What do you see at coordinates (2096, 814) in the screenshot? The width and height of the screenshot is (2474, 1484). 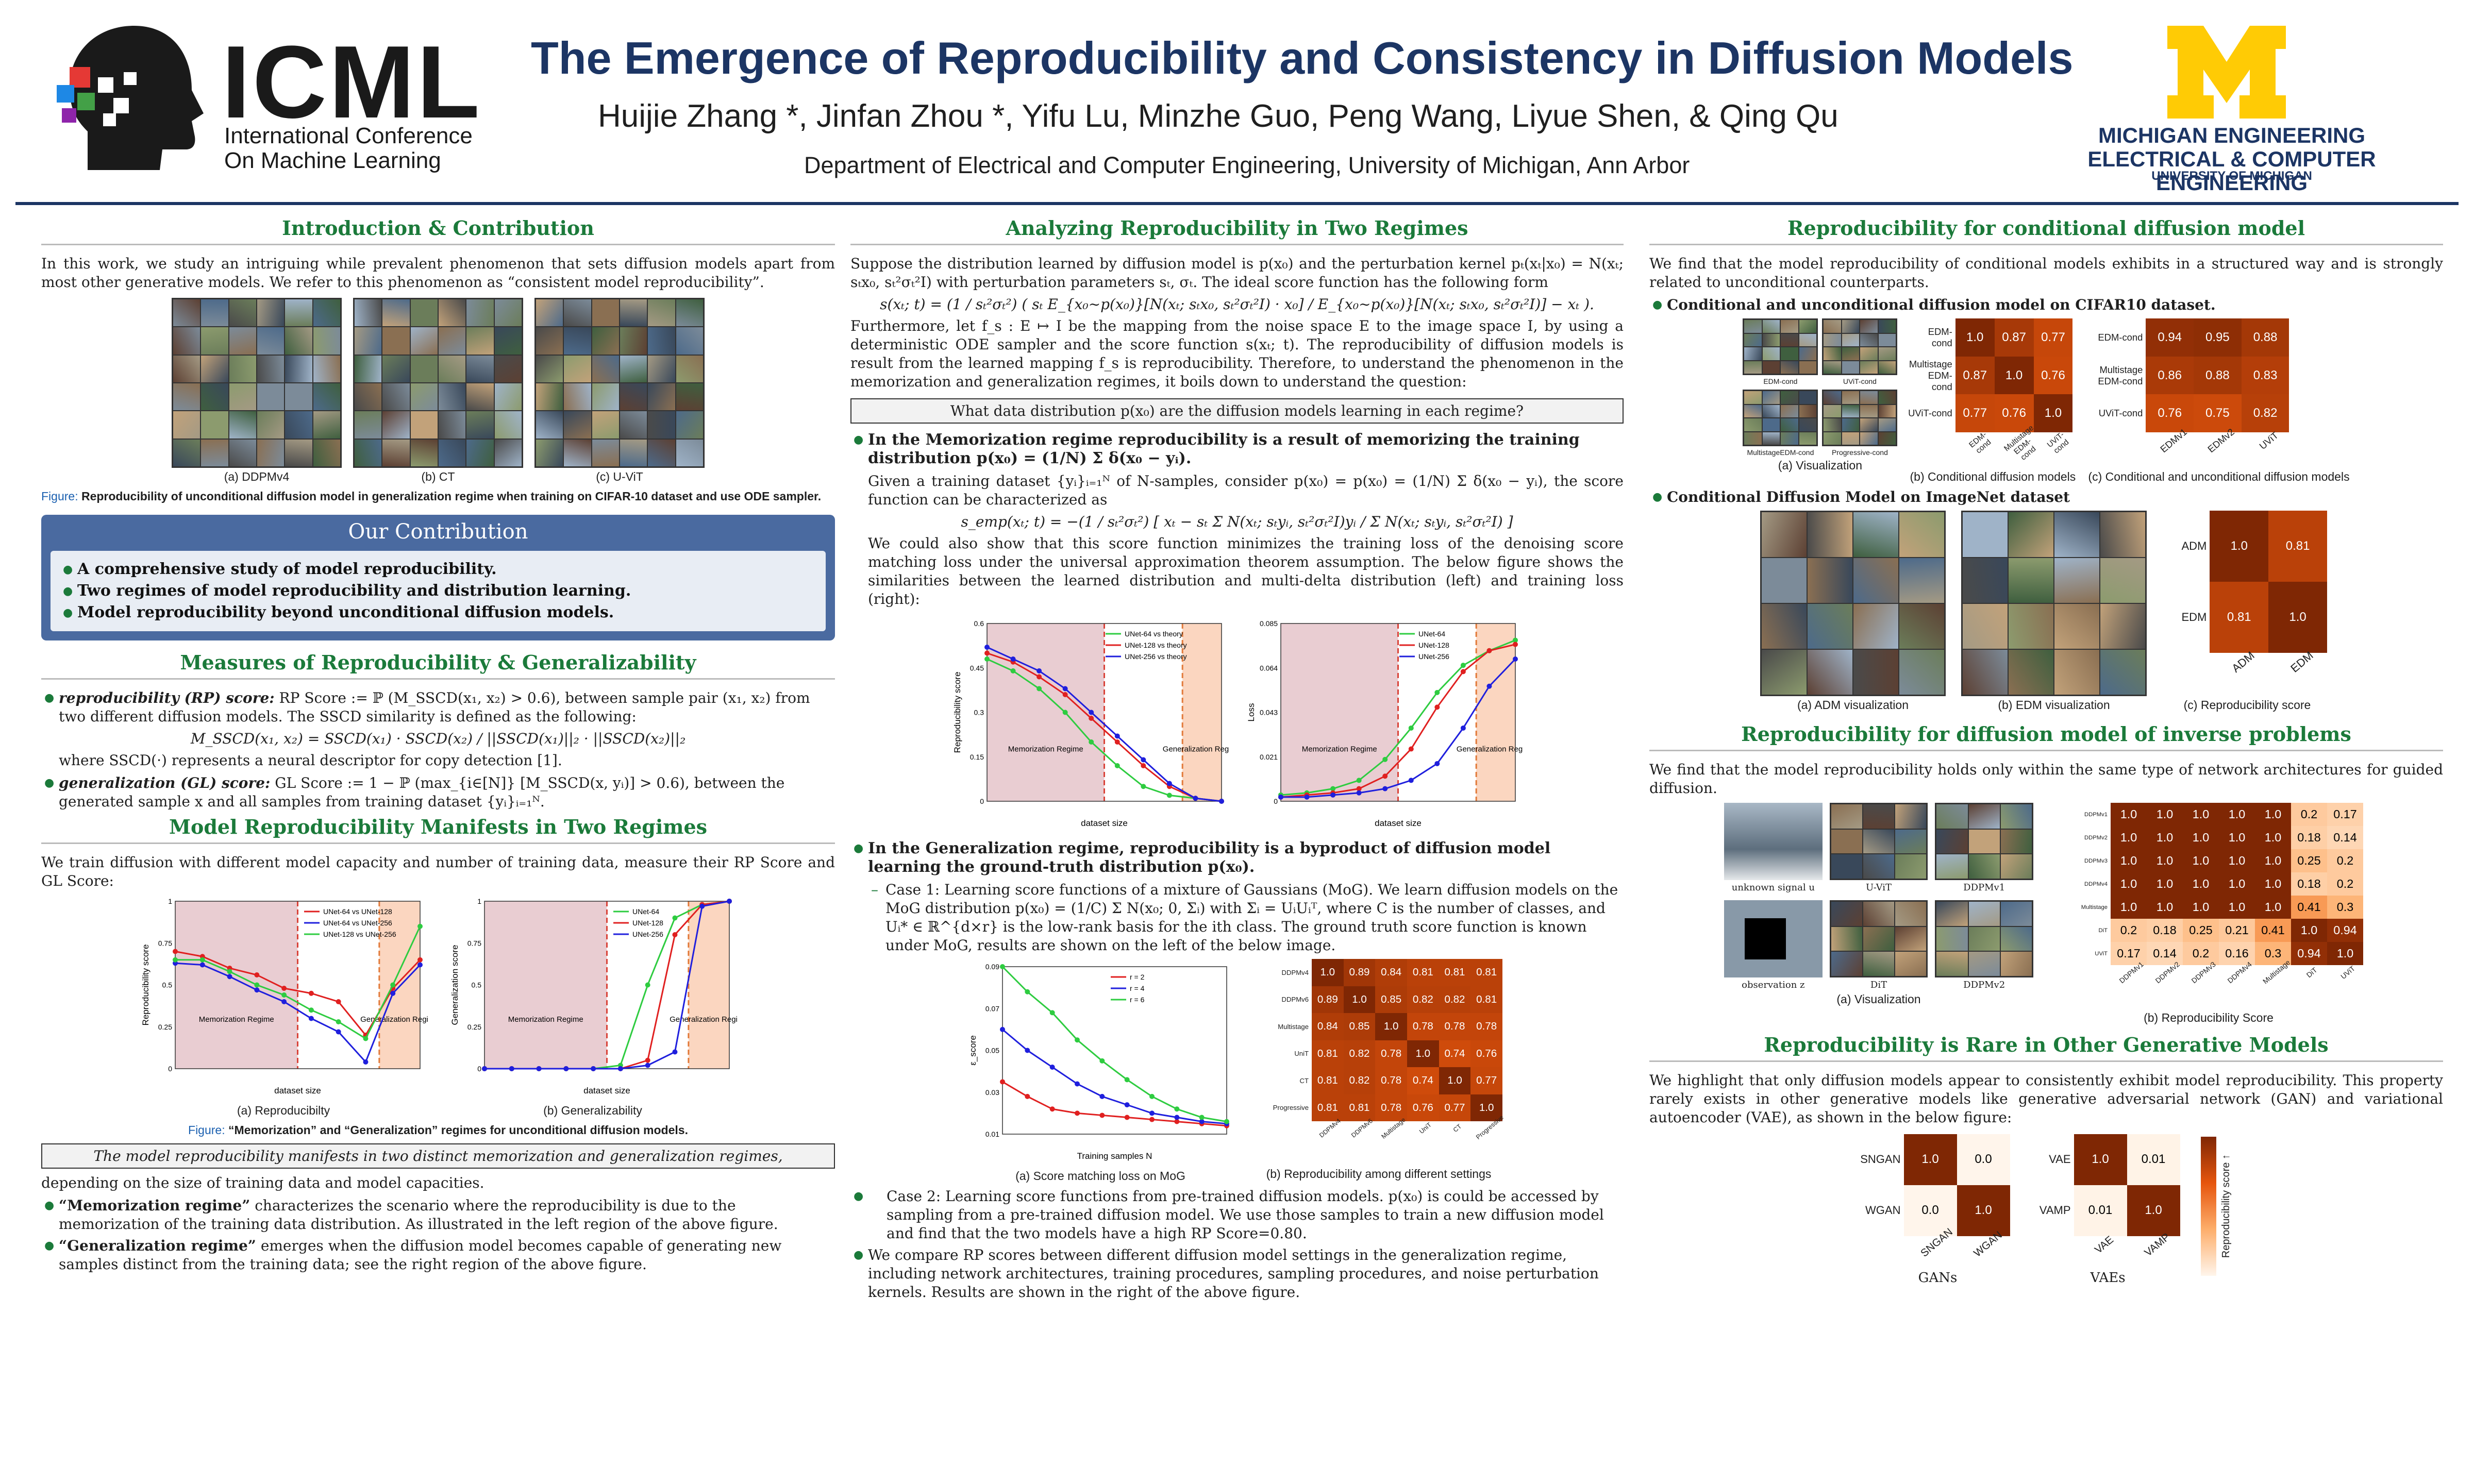 I see `heatmap-row-label: DDPMv1` at bounding box center [2096, 814].